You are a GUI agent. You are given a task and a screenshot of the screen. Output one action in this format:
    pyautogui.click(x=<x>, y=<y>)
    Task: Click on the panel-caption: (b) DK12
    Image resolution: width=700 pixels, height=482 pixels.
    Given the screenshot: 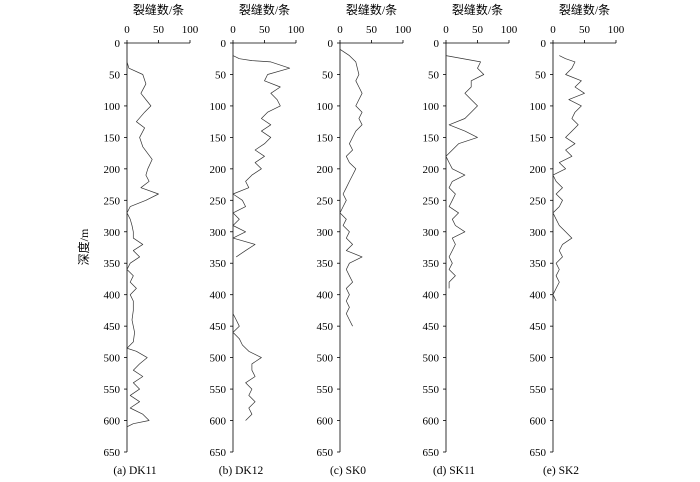 What is the action you would take?
    pyautogui.click(x=241, y=471)
    